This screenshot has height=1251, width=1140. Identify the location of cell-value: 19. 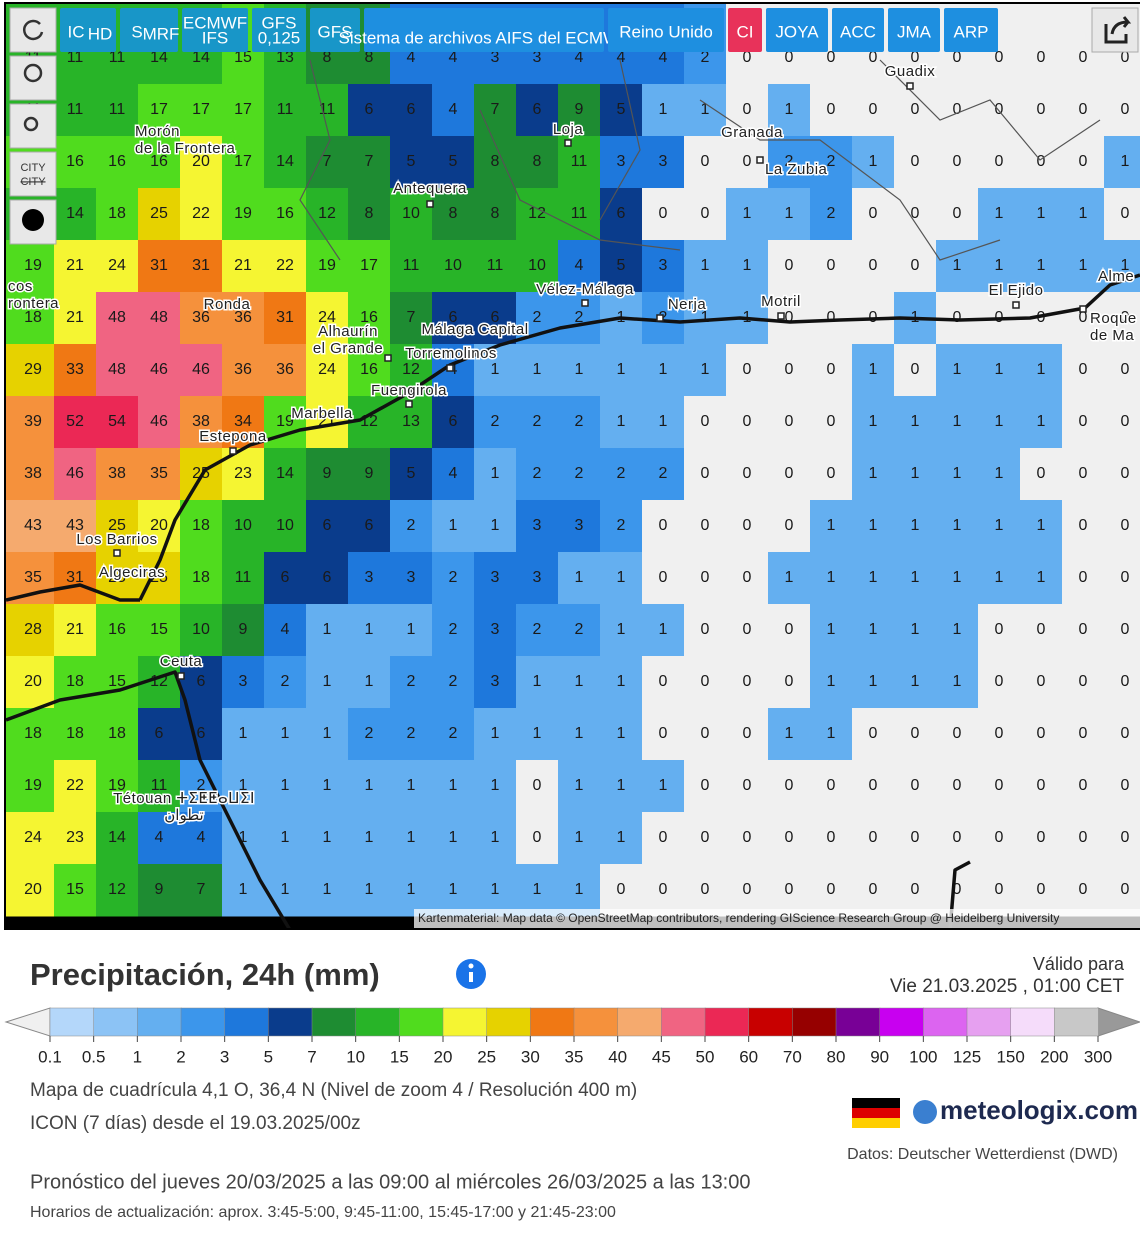
(243, 213).